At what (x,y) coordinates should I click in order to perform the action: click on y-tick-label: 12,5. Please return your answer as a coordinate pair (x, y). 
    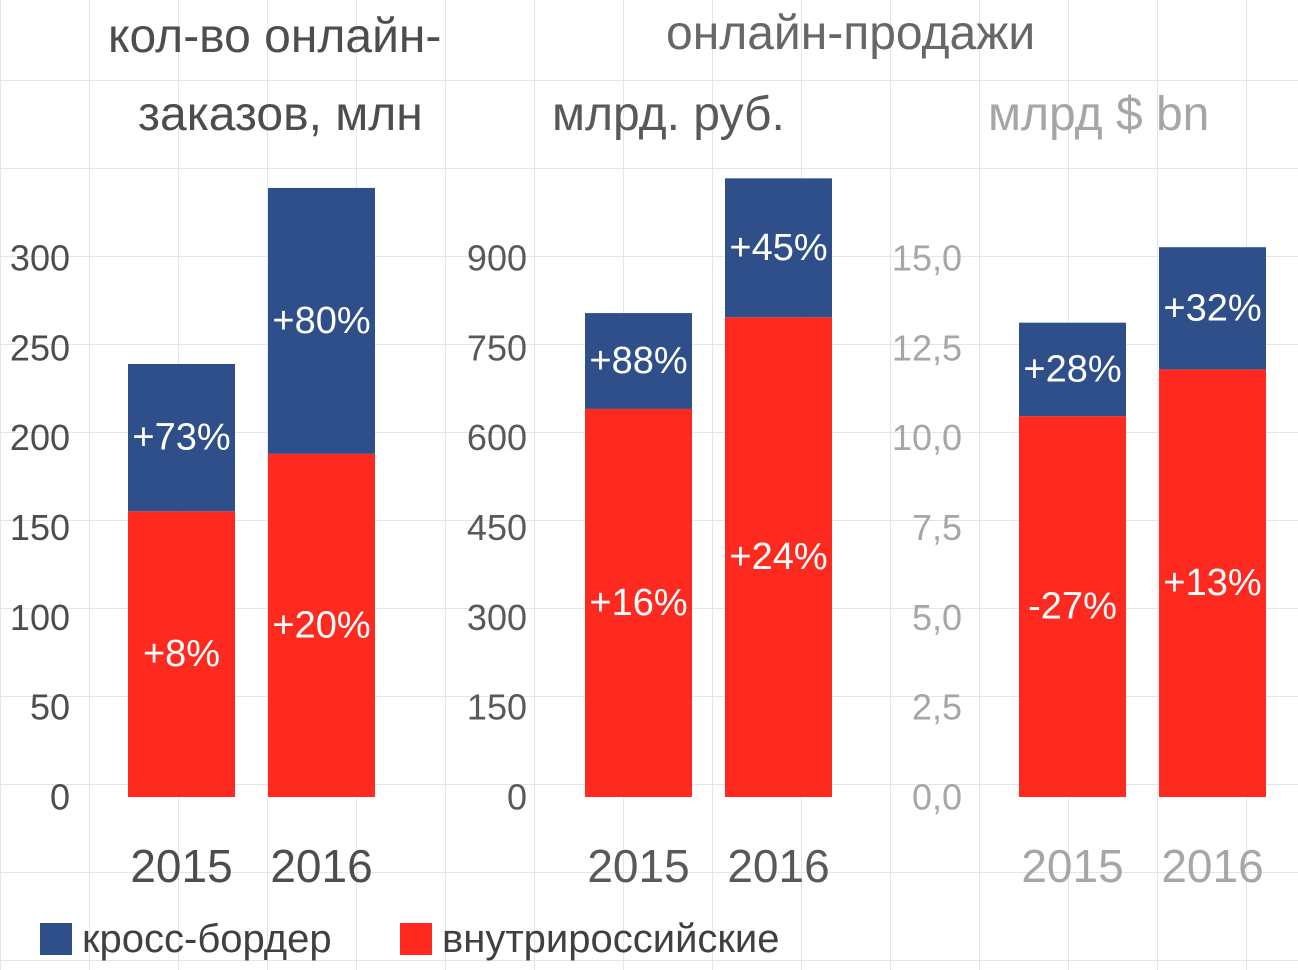
    Looking at the image, I should click on (927, 347).